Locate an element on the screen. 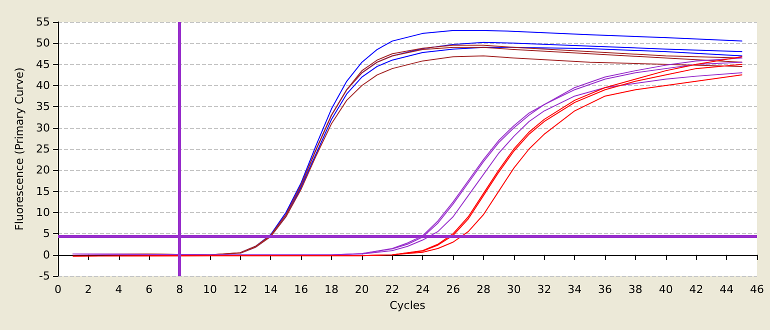 The width and height of the screenshot is (770, 330). x-tick-label: 0 is located at coordinates (58, 289).